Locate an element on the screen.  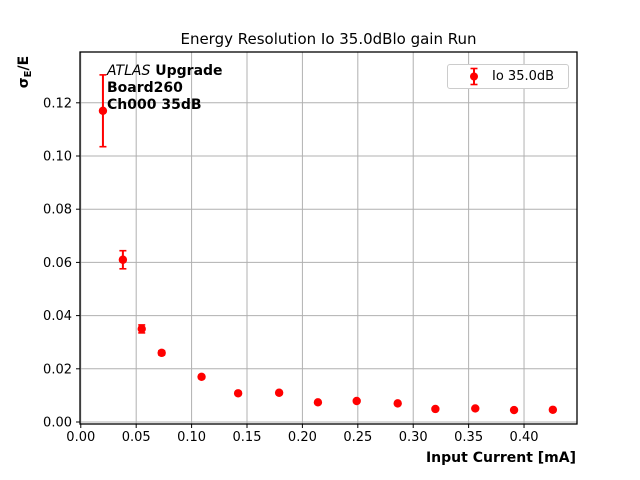
y-axis-label: σE/E is located at coordinates (25, 72).